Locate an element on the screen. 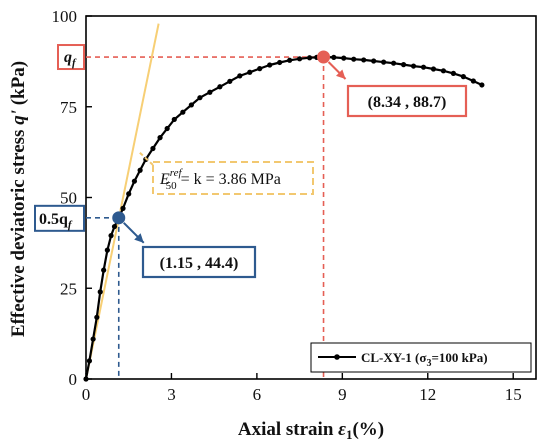 This screenshot has height=448, width=550. peak-label-box is located at coordinates (407, 101).